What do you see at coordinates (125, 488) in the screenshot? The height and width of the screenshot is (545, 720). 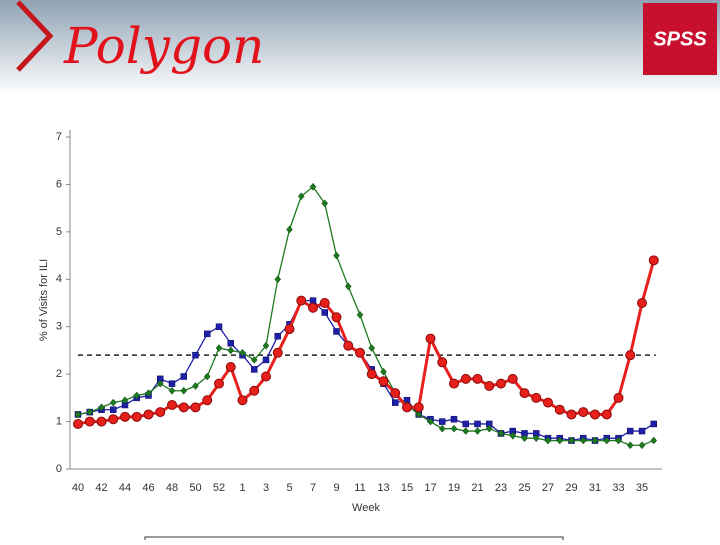 I see `x-tick-label: 44` at bounding box center [125, 488].